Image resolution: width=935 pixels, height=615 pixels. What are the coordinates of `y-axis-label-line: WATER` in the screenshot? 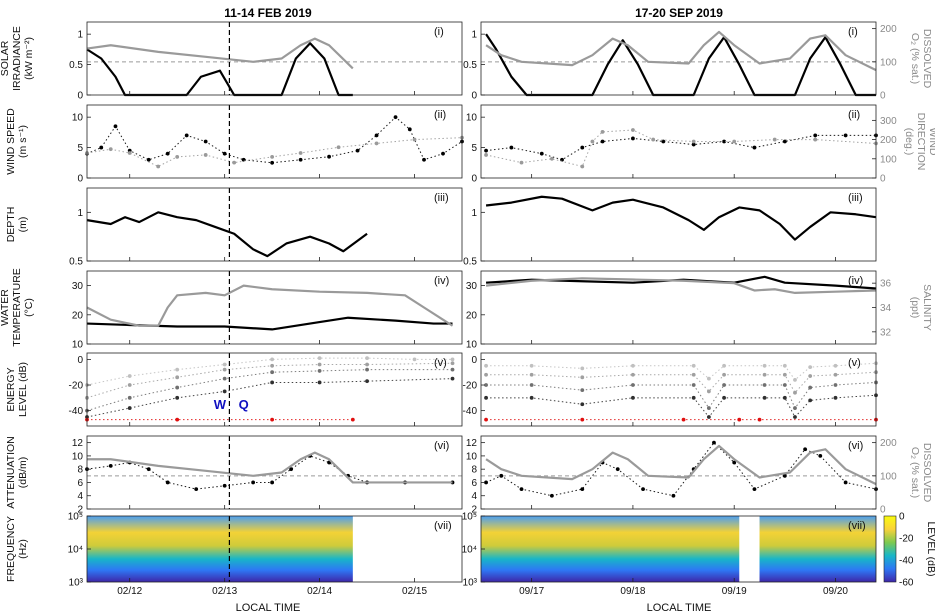 It's located at (5, 307).